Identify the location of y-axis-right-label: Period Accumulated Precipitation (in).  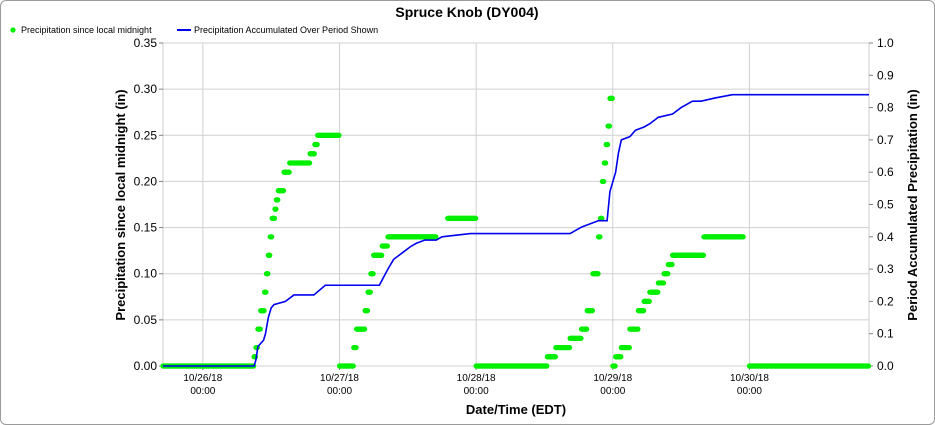
(912, 204).